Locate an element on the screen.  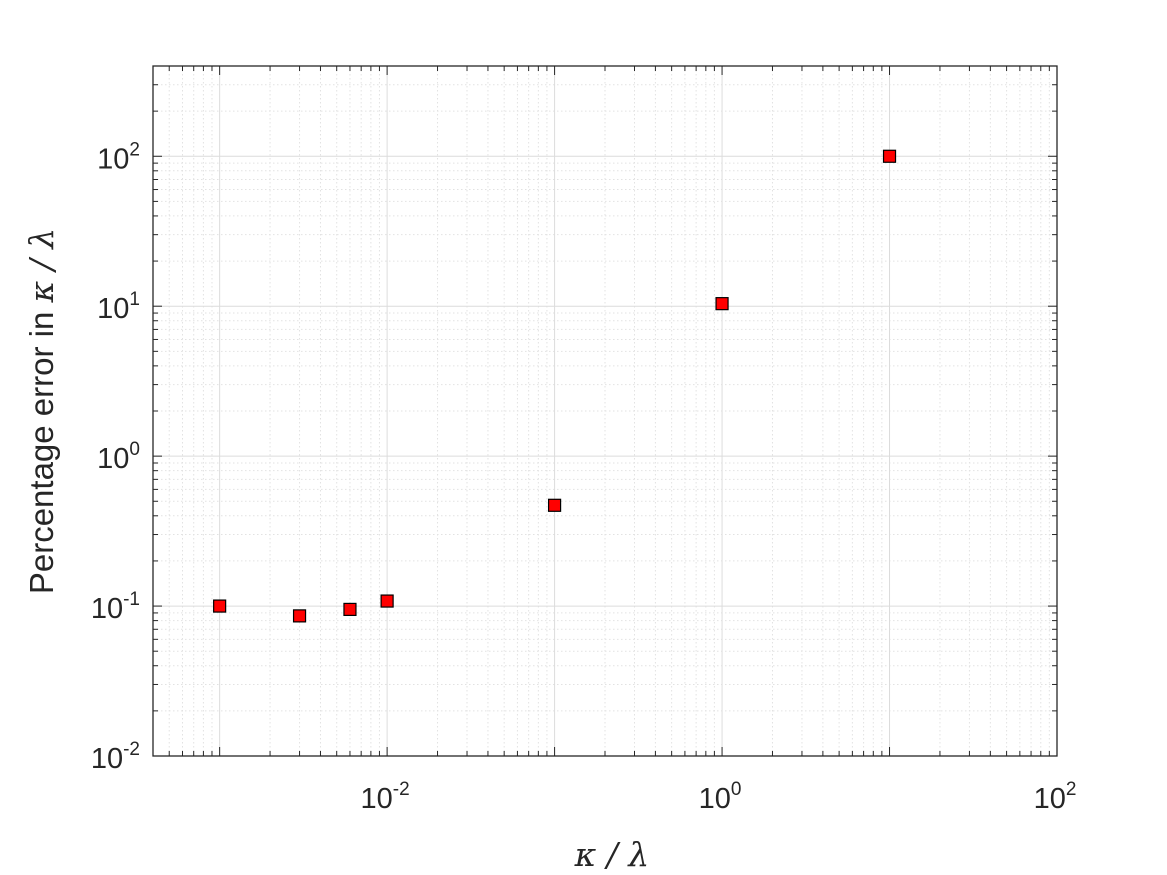
x-tick-label: 10⁻² is located at coordinates (385, 797).